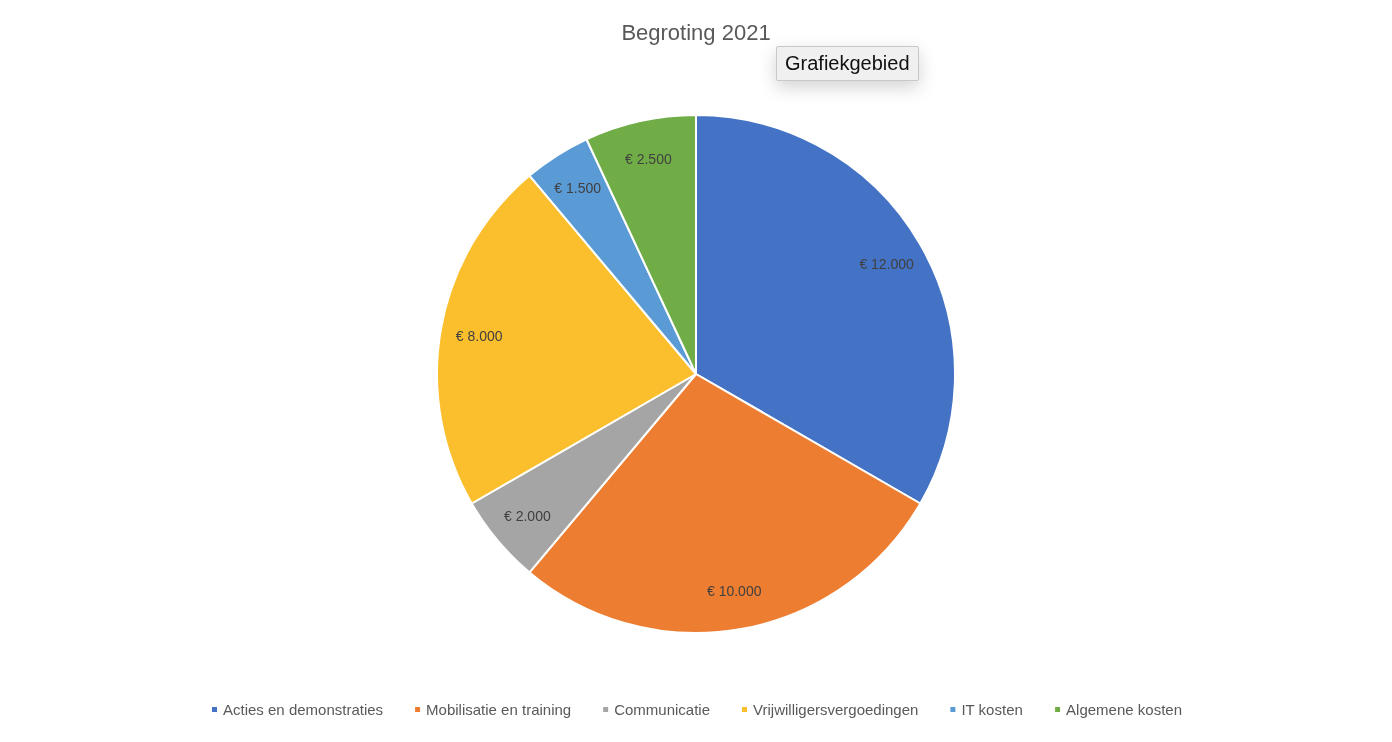 The height and width of the screenshot is (742, 1392). I want to click on legend-label: Acties en demonstraties, so click(303, 709).